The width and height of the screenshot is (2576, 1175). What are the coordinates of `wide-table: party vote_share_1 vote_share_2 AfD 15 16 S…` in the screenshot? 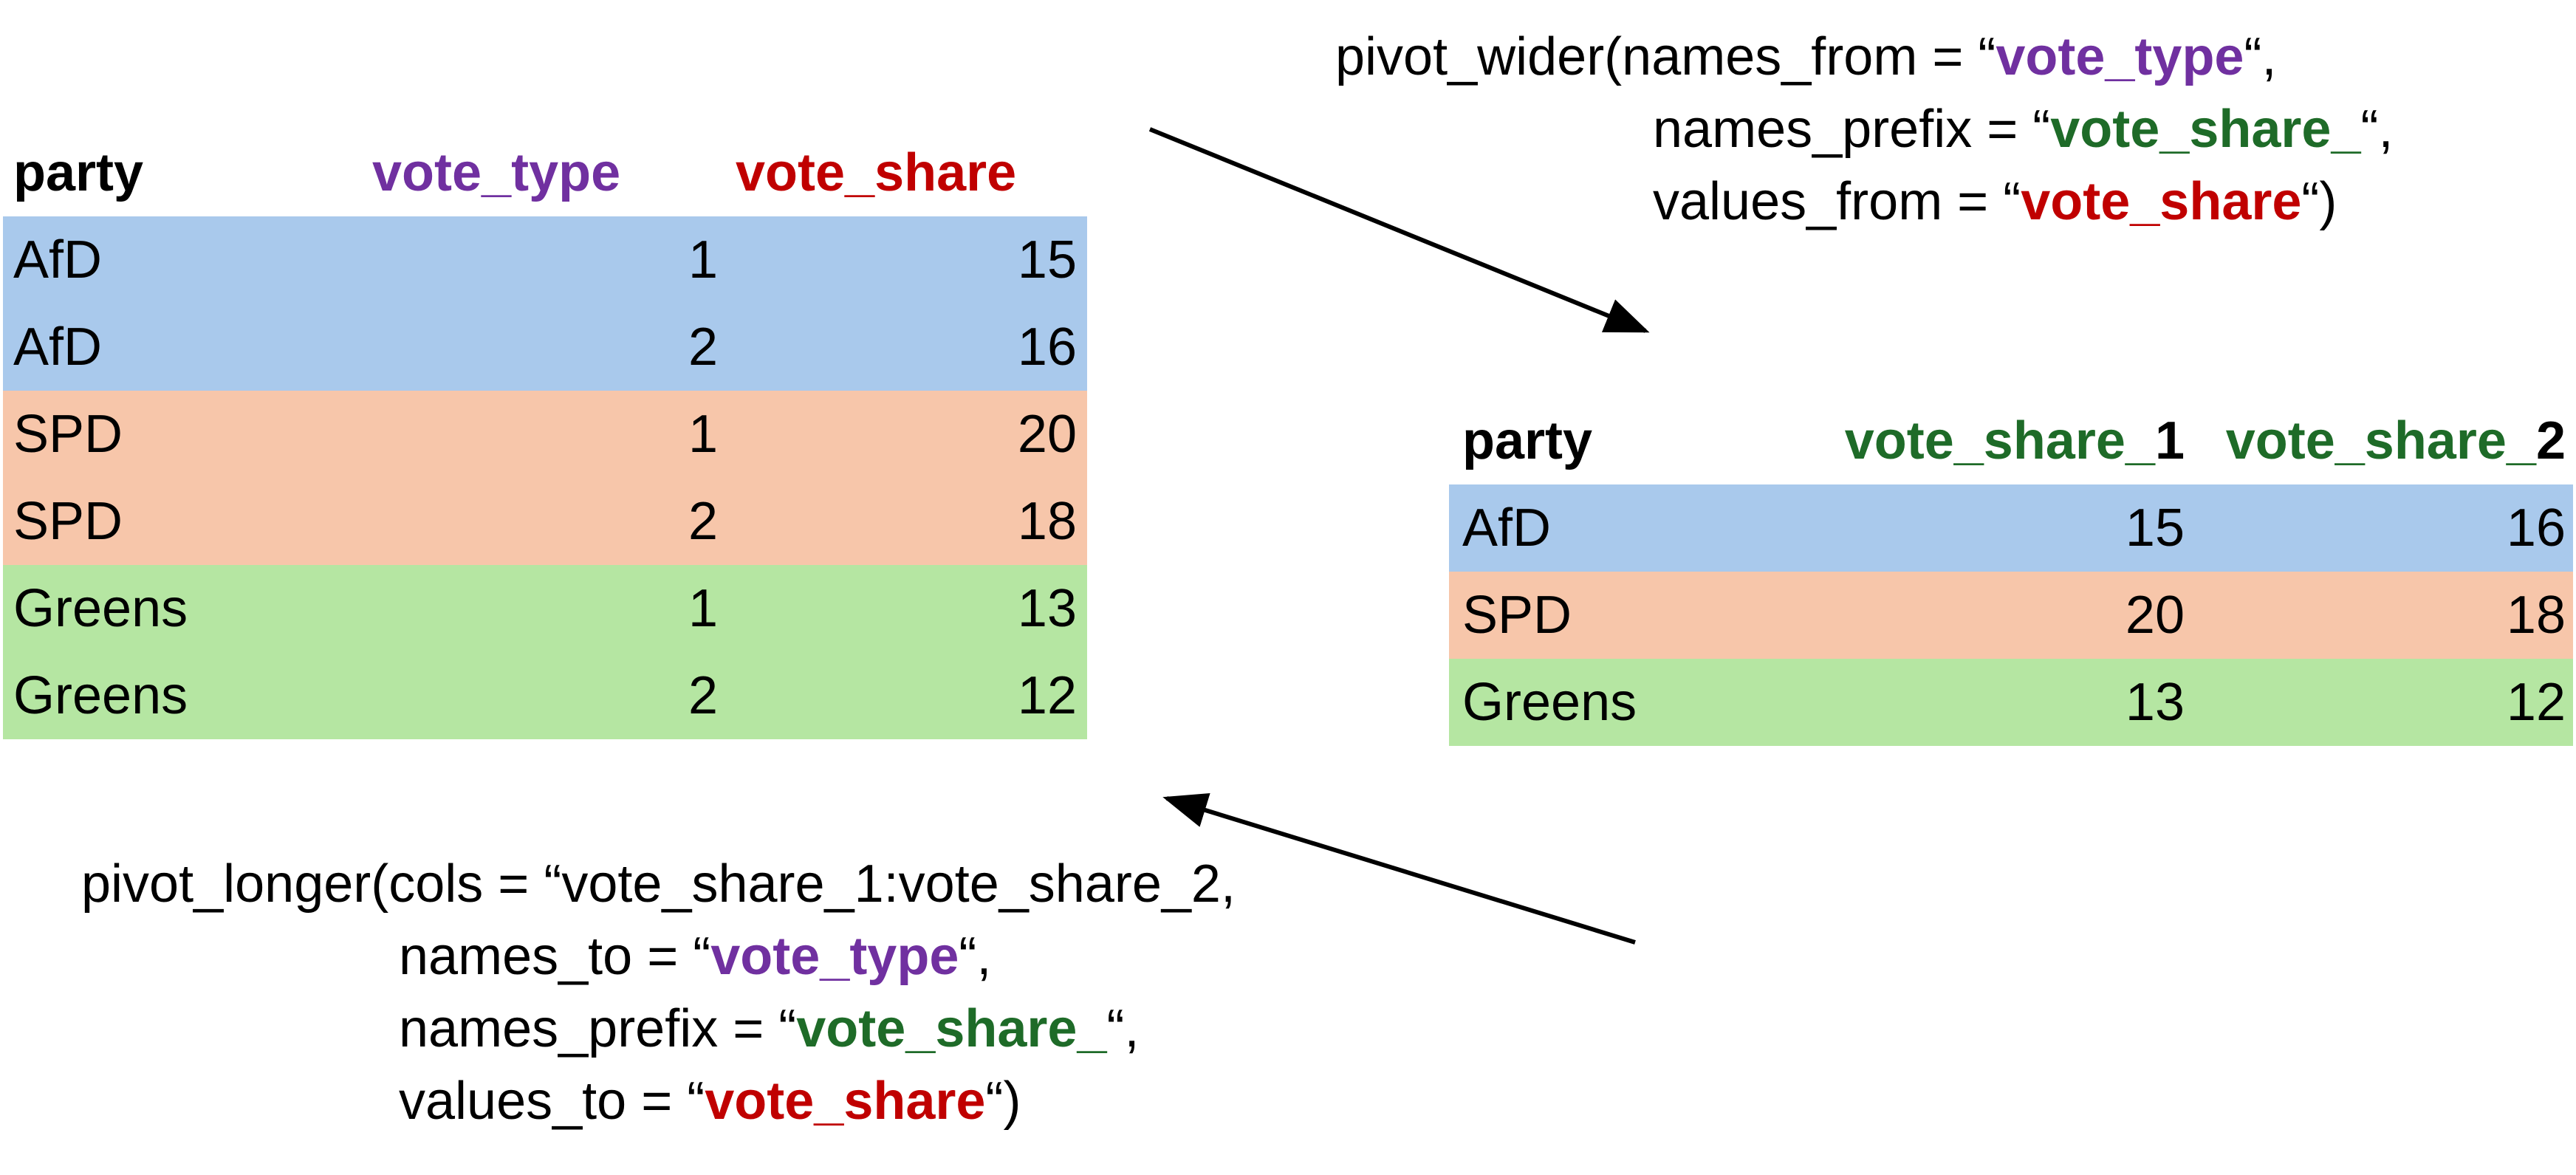 It's located at (2011, 571).